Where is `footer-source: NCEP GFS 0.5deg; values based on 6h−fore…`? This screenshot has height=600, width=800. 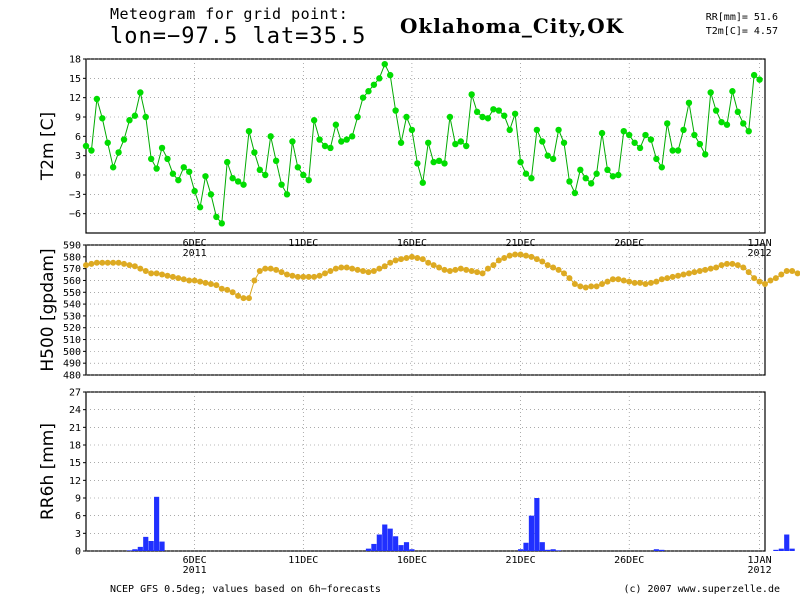 footer-source: NCEP GFS 0.5deg; values based on 6h−fore… is located at coordinates (245, 589).